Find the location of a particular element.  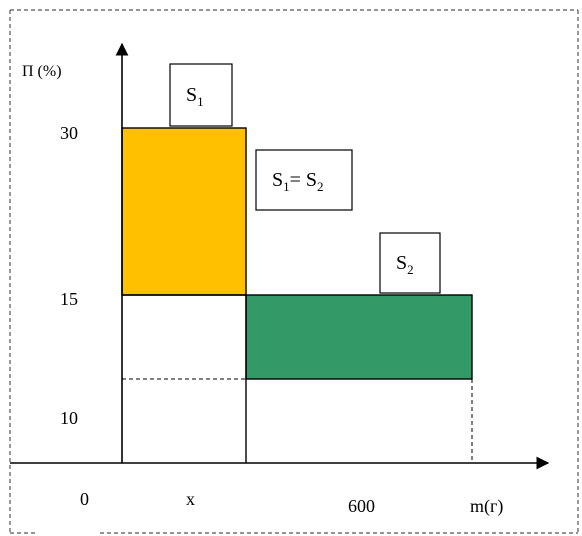

s2-label-box: S2 is located at coordinates (410, 263).